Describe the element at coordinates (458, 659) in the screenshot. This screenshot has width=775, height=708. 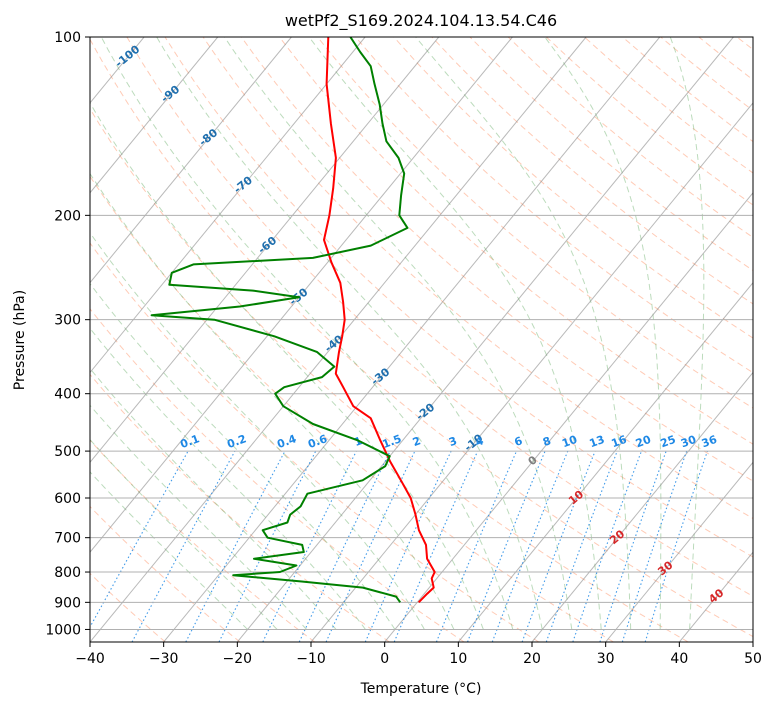
I see `x-tick-label: 10` at that location.